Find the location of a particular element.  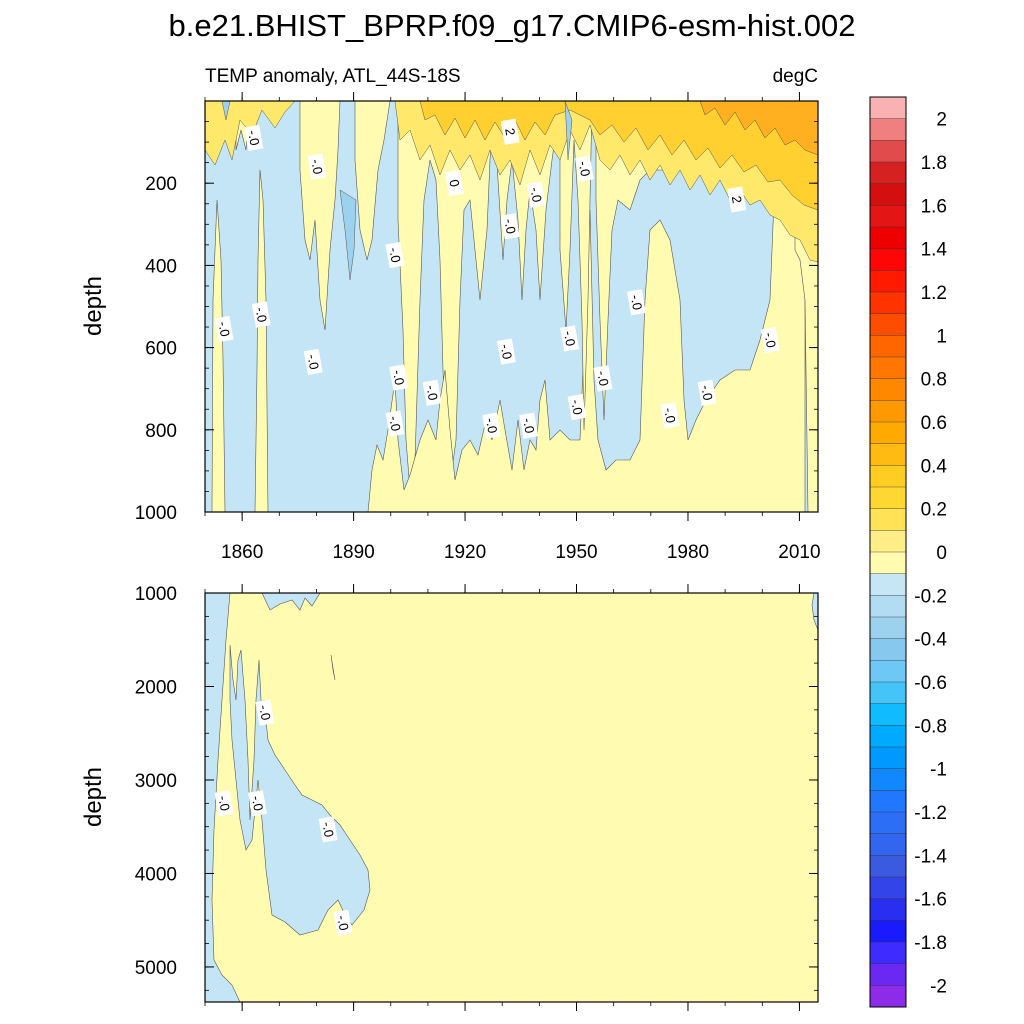

colorbar-label: -1 is located at coordinates (938, 770).